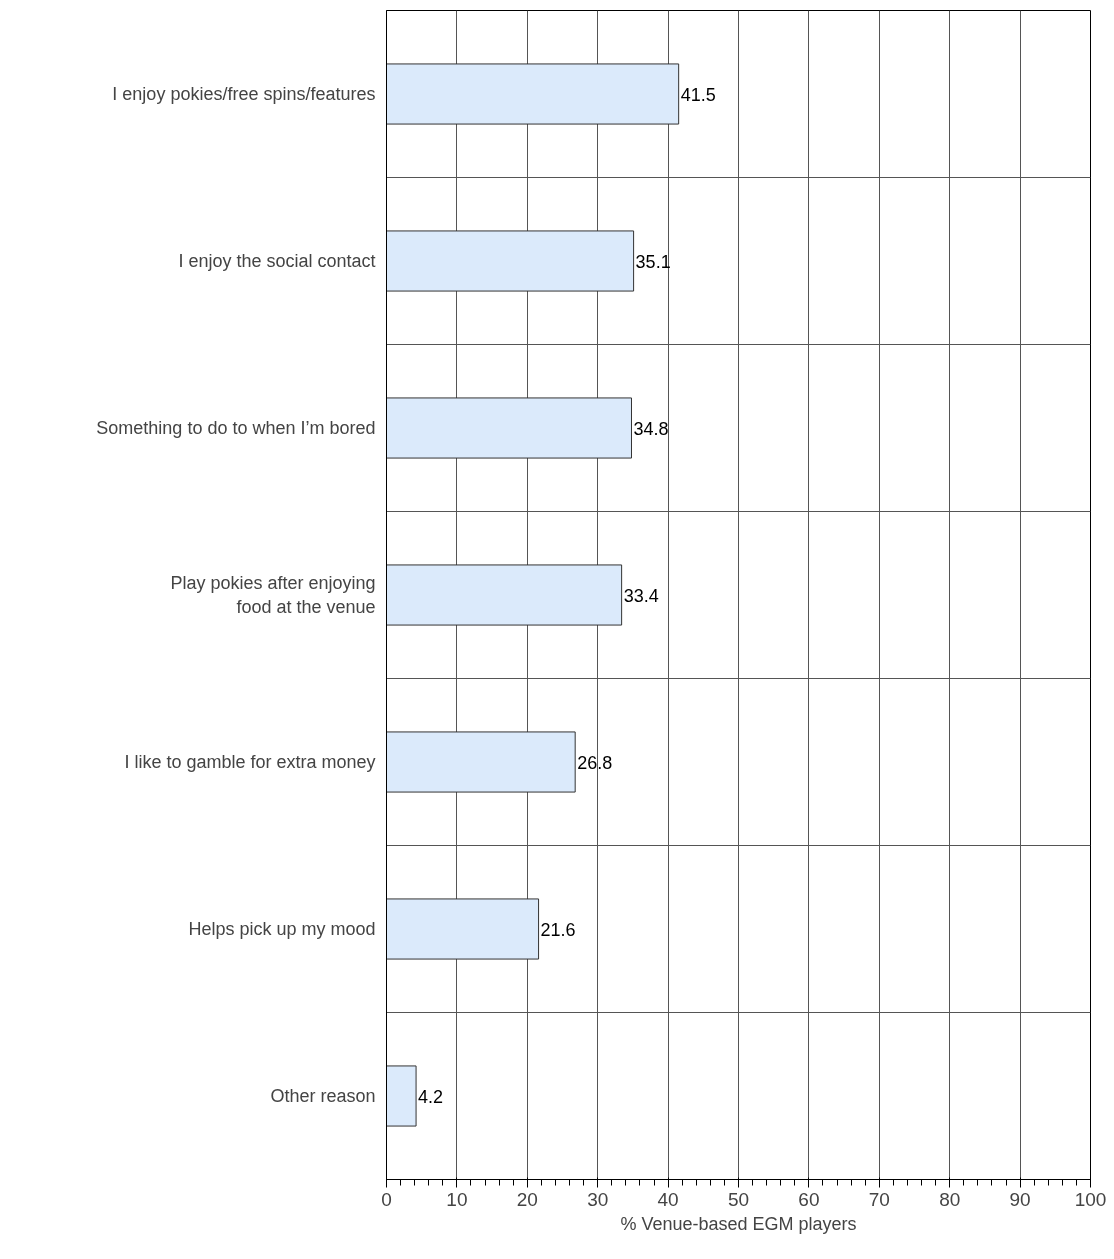 Image resolution: width=1114 pixels, height=1259 pixels. Describe the element at coordinates (1020, 1199) in the screenshot. I see `x-tick-label: 90` at that location.